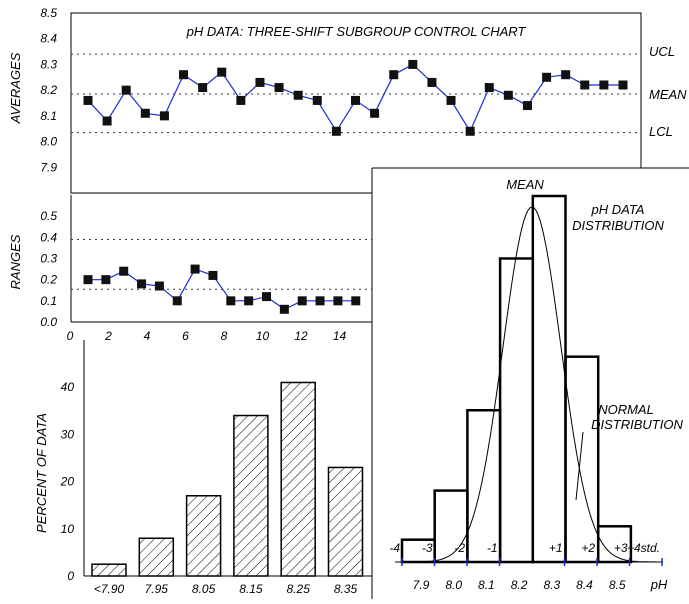 This screenshot has height=604, width=689. I want to click on percent-y-ticks: 0 10 20 30 40, so click(67, 481).